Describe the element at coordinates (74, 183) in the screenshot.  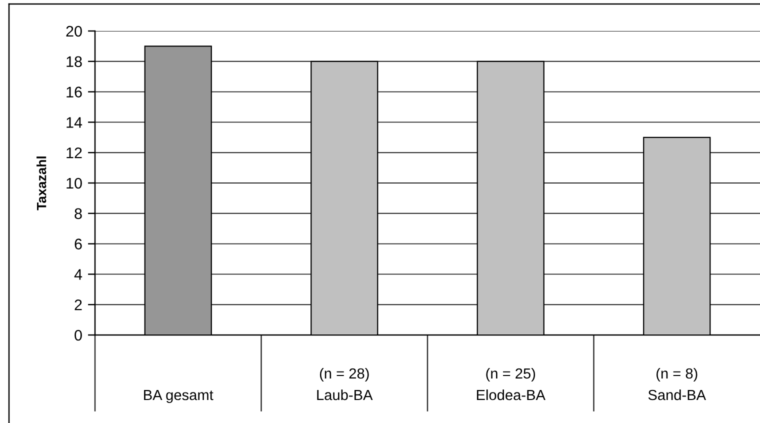
I see `y-tick-label: 10` at that location.